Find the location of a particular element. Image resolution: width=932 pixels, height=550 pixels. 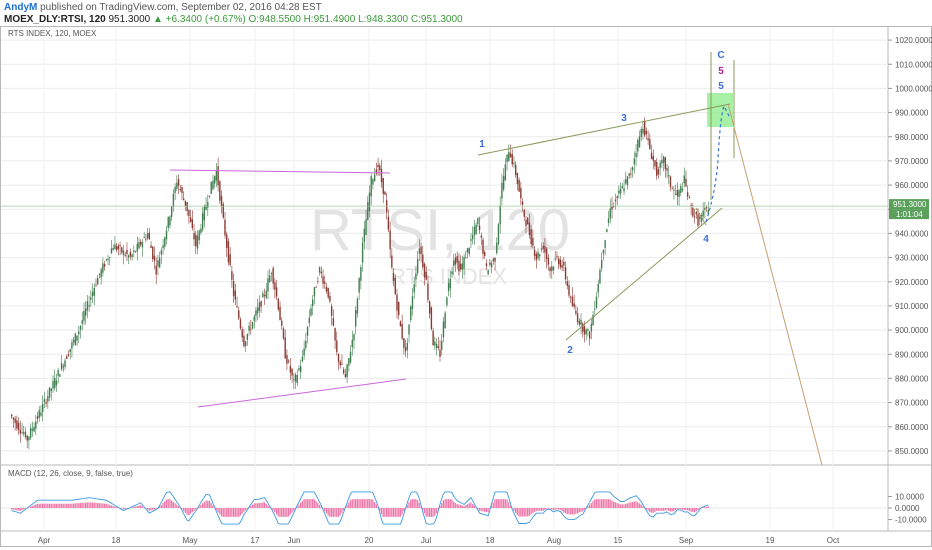

time-tick-label: May is located at coordinates (189, 540).